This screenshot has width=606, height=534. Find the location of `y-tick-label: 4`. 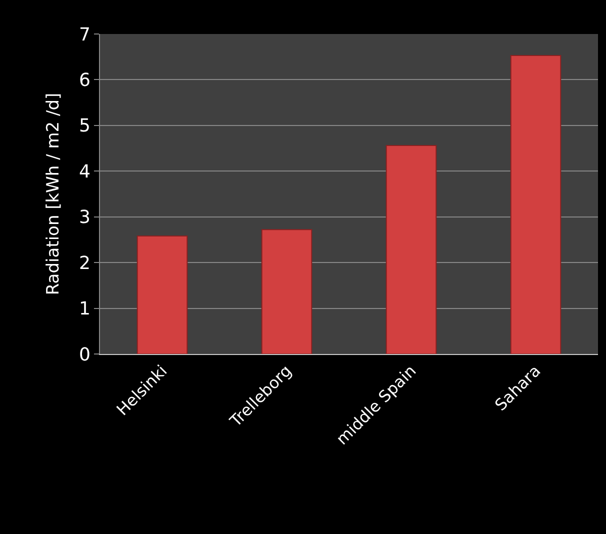

y-tick-label: 4 is located at coordinates (84, 171).